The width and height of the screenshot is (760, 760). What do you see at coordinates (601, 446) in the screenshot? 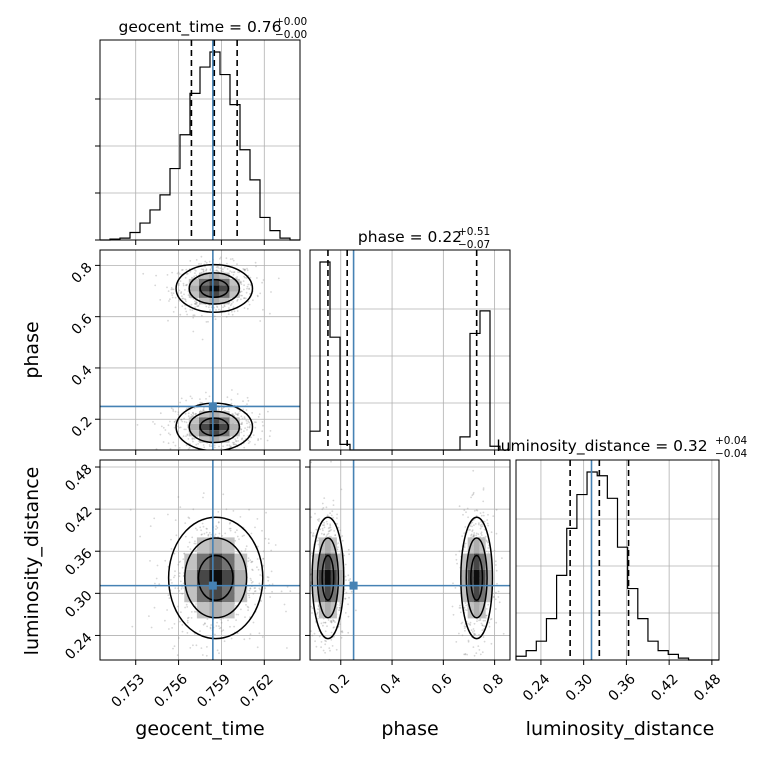
I see `title-luminosity-distance-main: luminosity_distance = 0.32` at bounding box center [601, 446].